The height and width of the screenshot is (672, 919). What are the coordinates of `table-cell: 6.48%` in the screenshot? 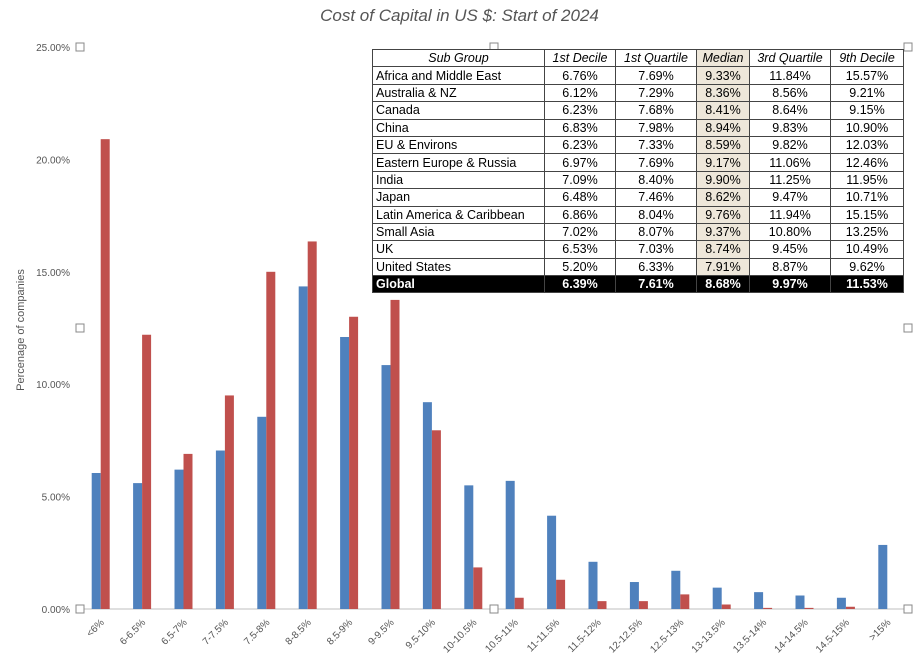 It's located at (580, 197).